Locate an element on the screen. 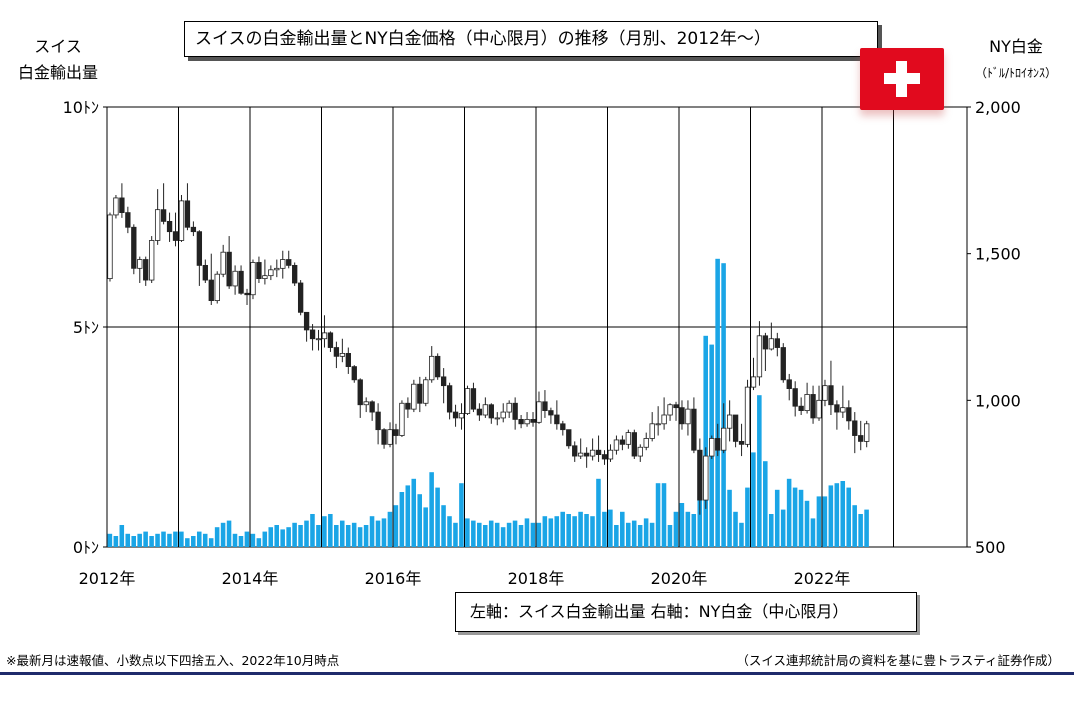  x-axis-tick-label: 2022年 is located at coordinates (822, 578).